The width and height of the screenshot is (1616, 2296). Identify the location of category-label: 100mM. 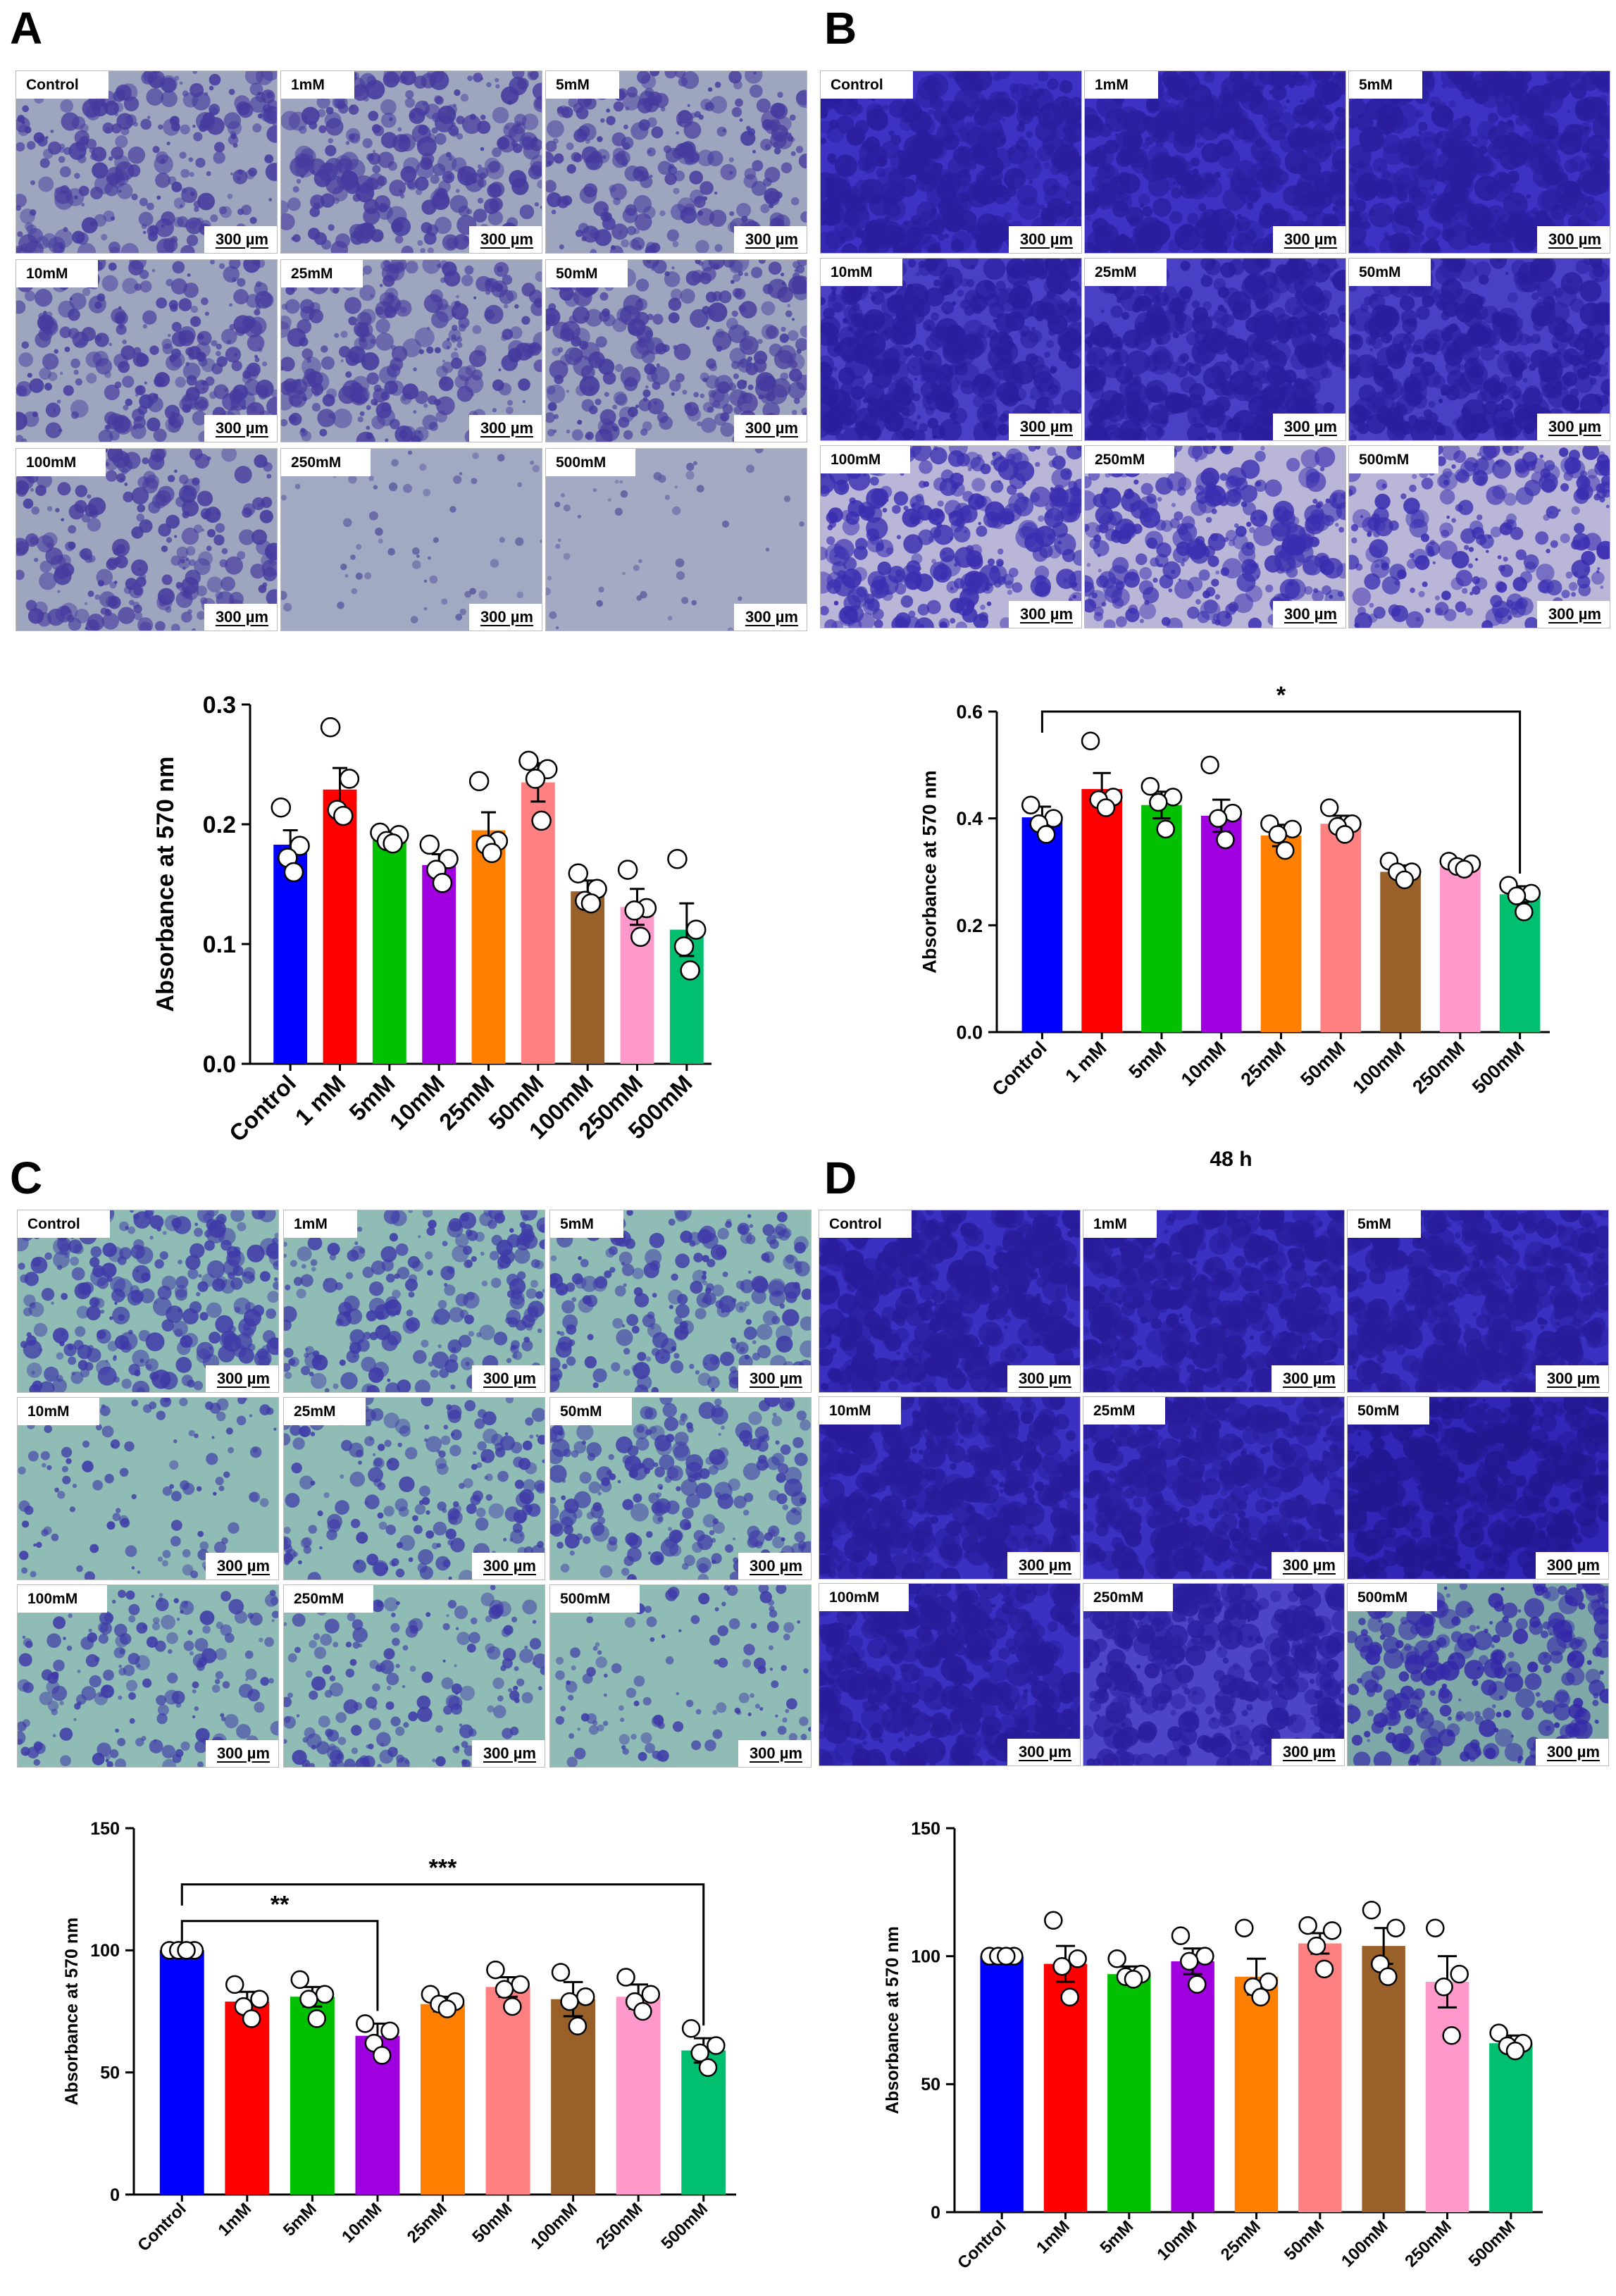
(1378, 1067).